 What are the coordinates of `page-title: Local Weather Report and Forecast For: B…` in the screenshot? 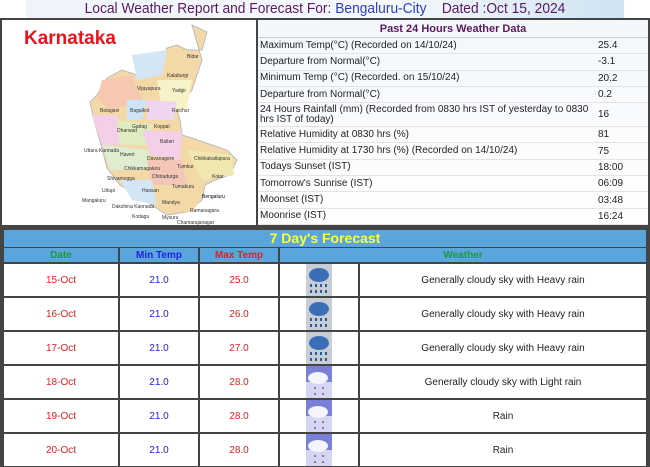 It's located at (325, 9).